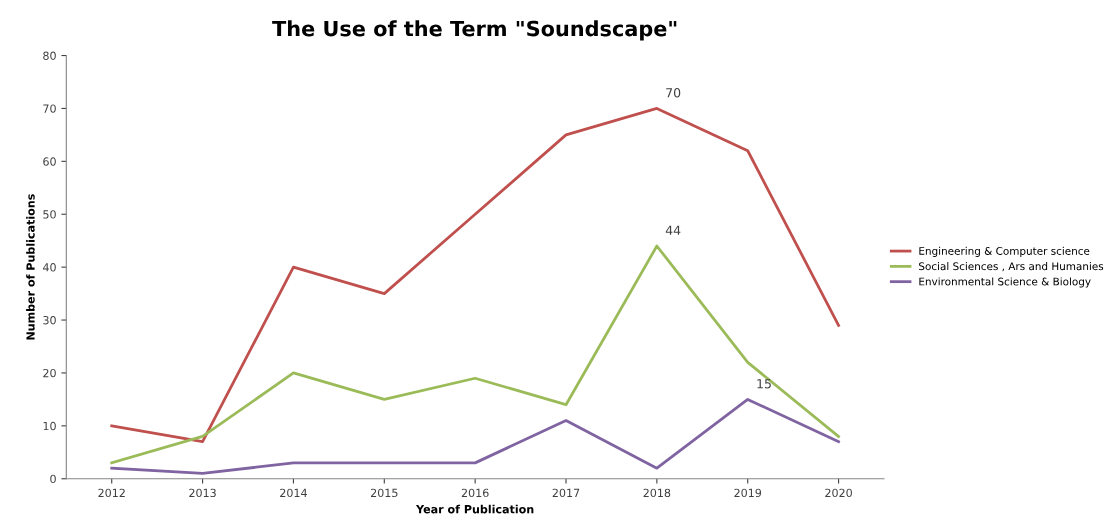  Describe the element at coordinates (384, 493) in the screenshot. I see `x-tick-label: 2015` at that location.